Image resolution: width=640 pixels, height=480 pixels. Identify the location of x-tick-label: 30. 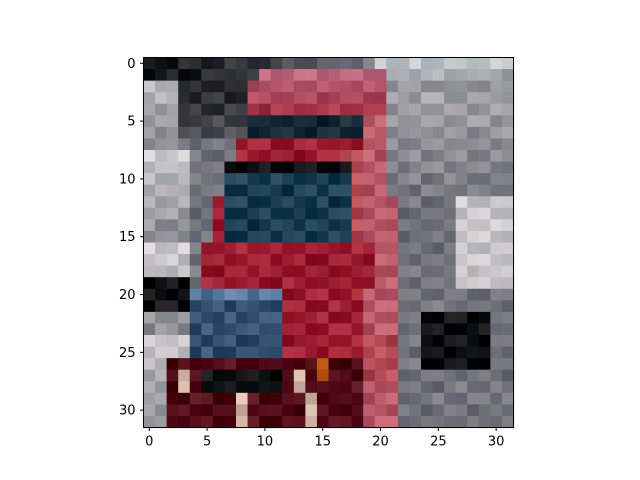
(496, 442).